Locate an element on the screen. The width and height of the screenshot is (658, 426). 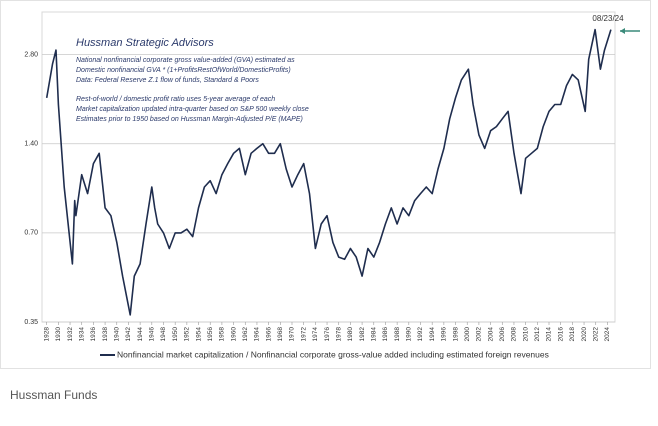
date-arrow-head is located at coordinates (622, 31).